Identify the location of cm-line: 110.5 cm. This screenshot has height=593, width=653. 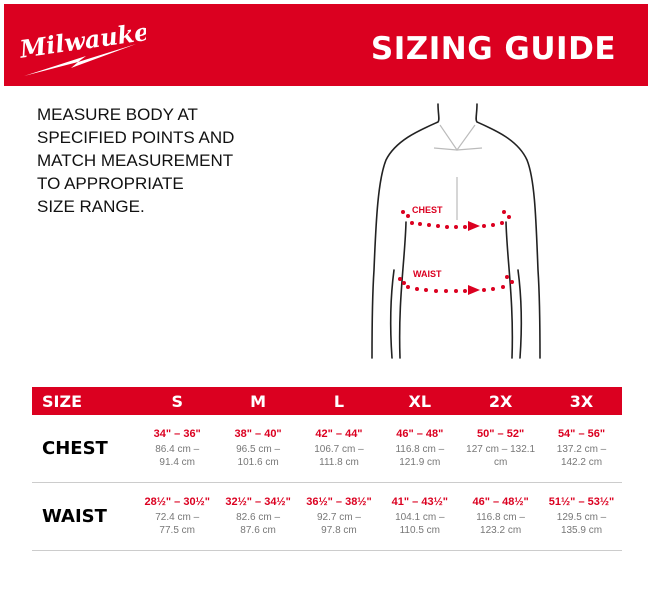
(419, 530).